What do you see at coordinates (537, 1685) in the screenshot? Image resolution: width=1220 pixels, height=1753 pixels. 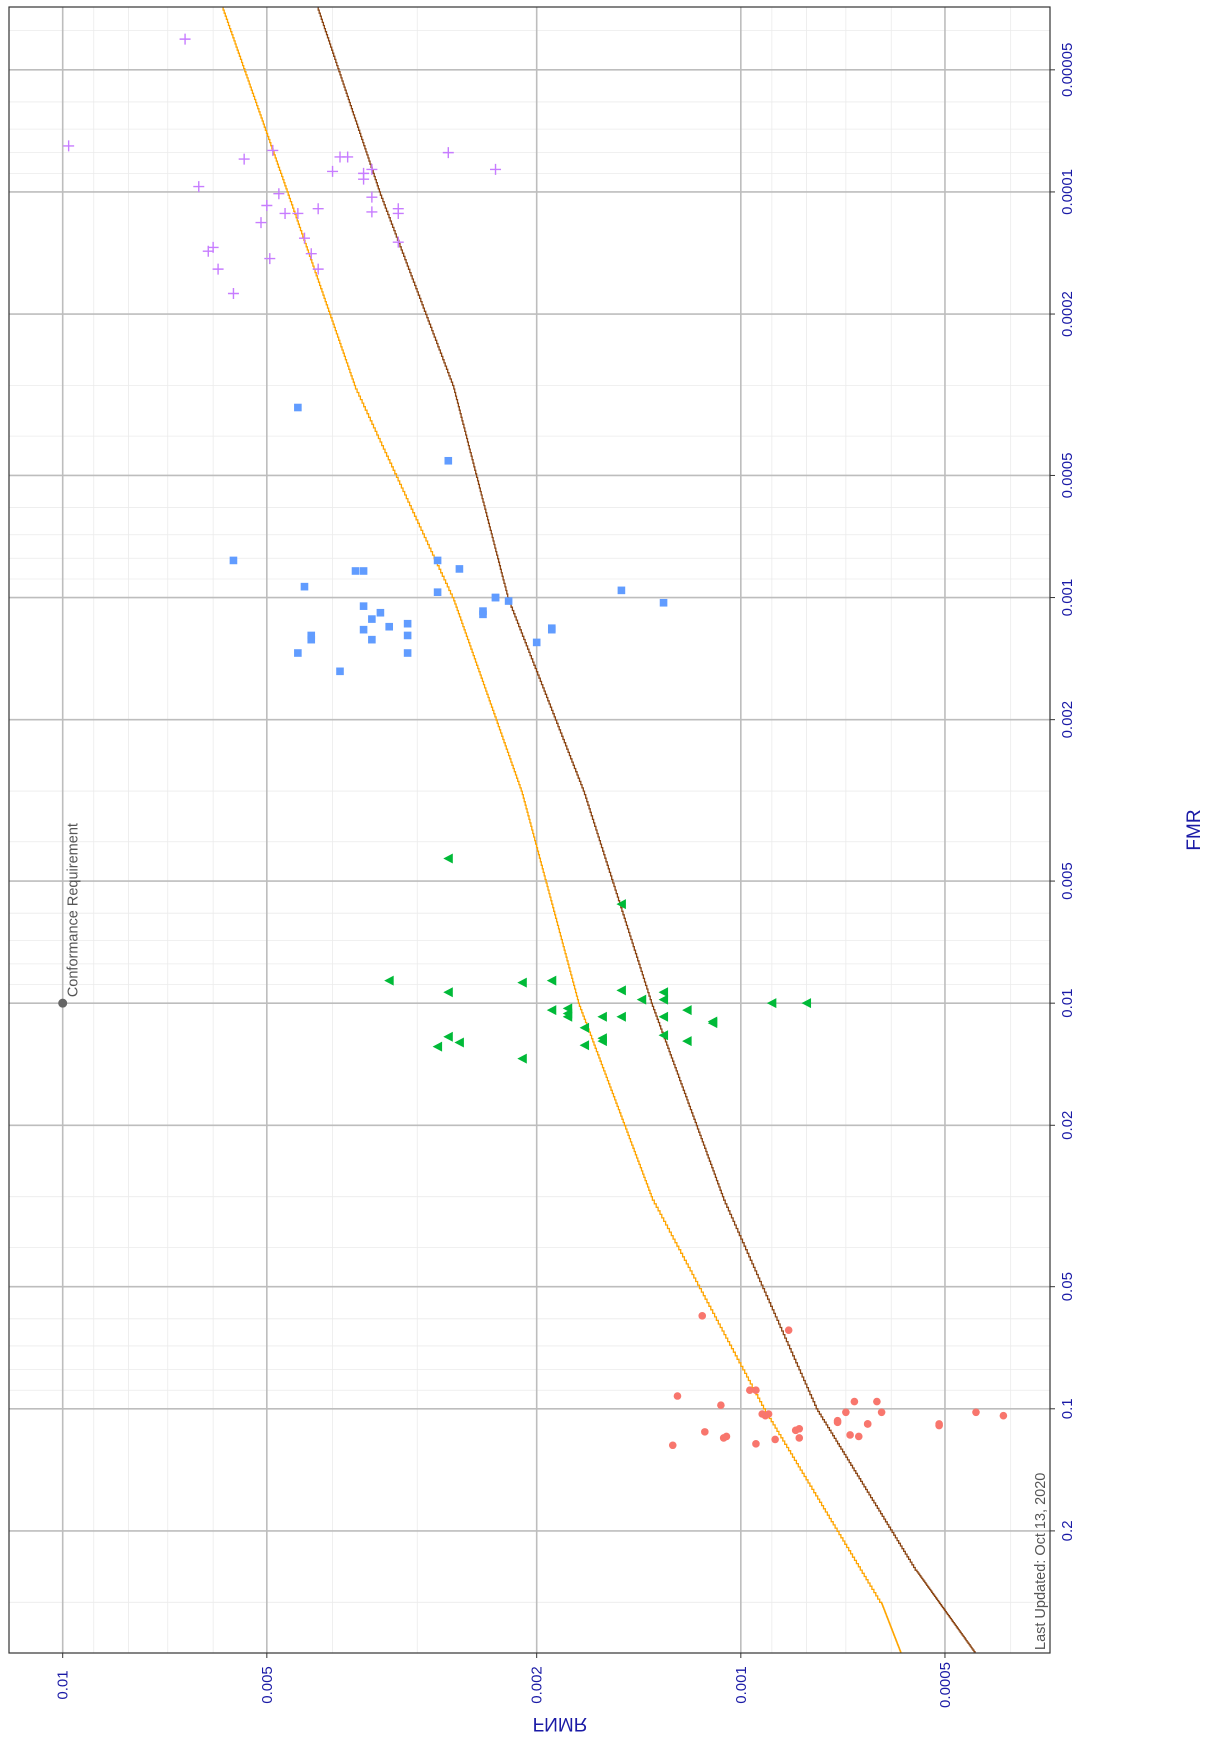 I see `fnmr-tick-label: 0.002` at bounding box center [537, 1685].